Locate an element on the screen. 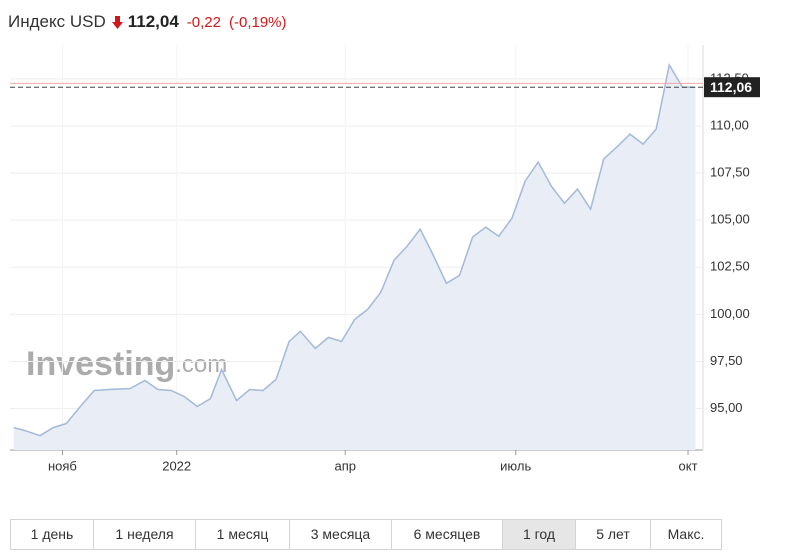 The image size is (788, 558). x-tick-label: июль is located at coordinates (515, 465).